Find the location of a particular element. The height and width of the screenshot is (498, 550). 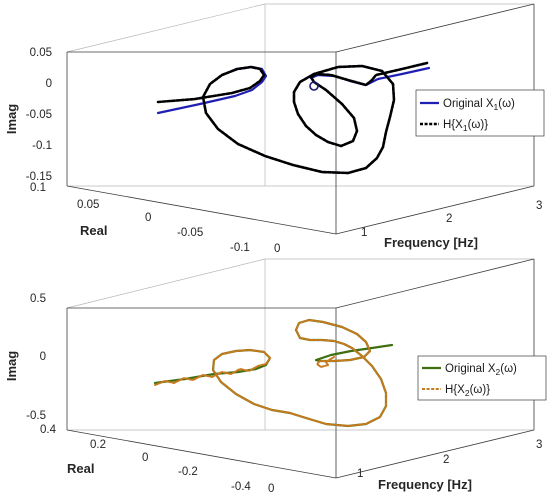

legend-label-original: Original X1(ω) is located at coordinates (479, 105).